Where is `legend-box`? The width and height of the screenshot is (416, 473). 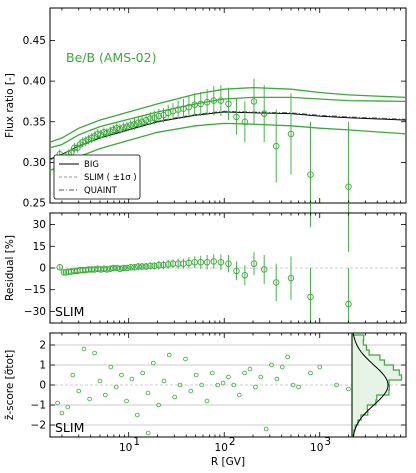 legend-box is located at coordinates (97, 177).